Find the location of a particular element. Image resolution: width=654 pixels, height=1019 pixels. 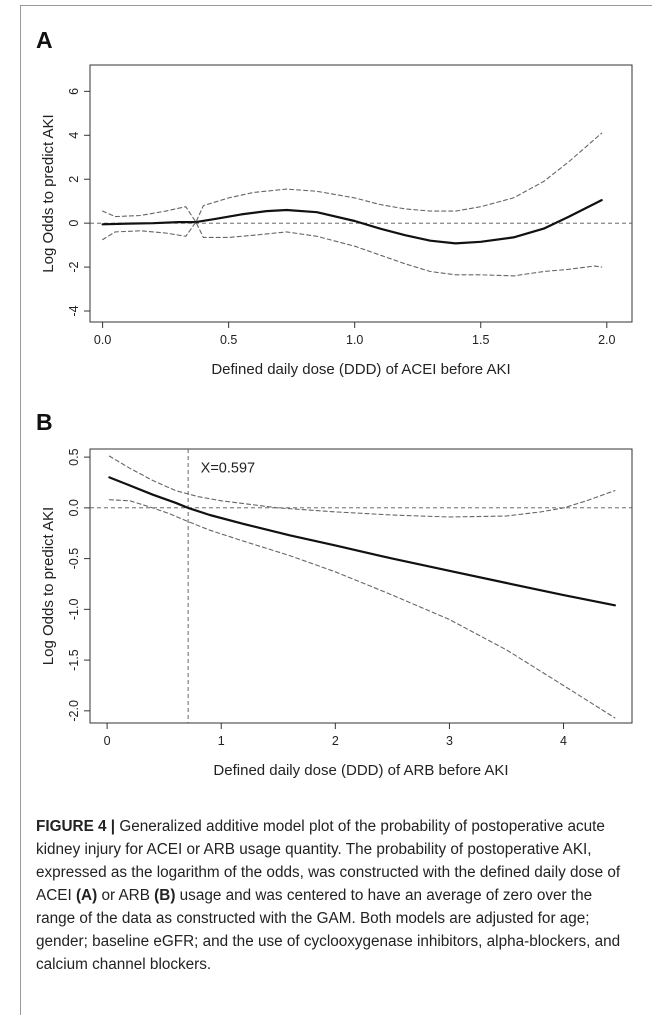

caption-text-2: or ARB is located at coordinates (126, 895).